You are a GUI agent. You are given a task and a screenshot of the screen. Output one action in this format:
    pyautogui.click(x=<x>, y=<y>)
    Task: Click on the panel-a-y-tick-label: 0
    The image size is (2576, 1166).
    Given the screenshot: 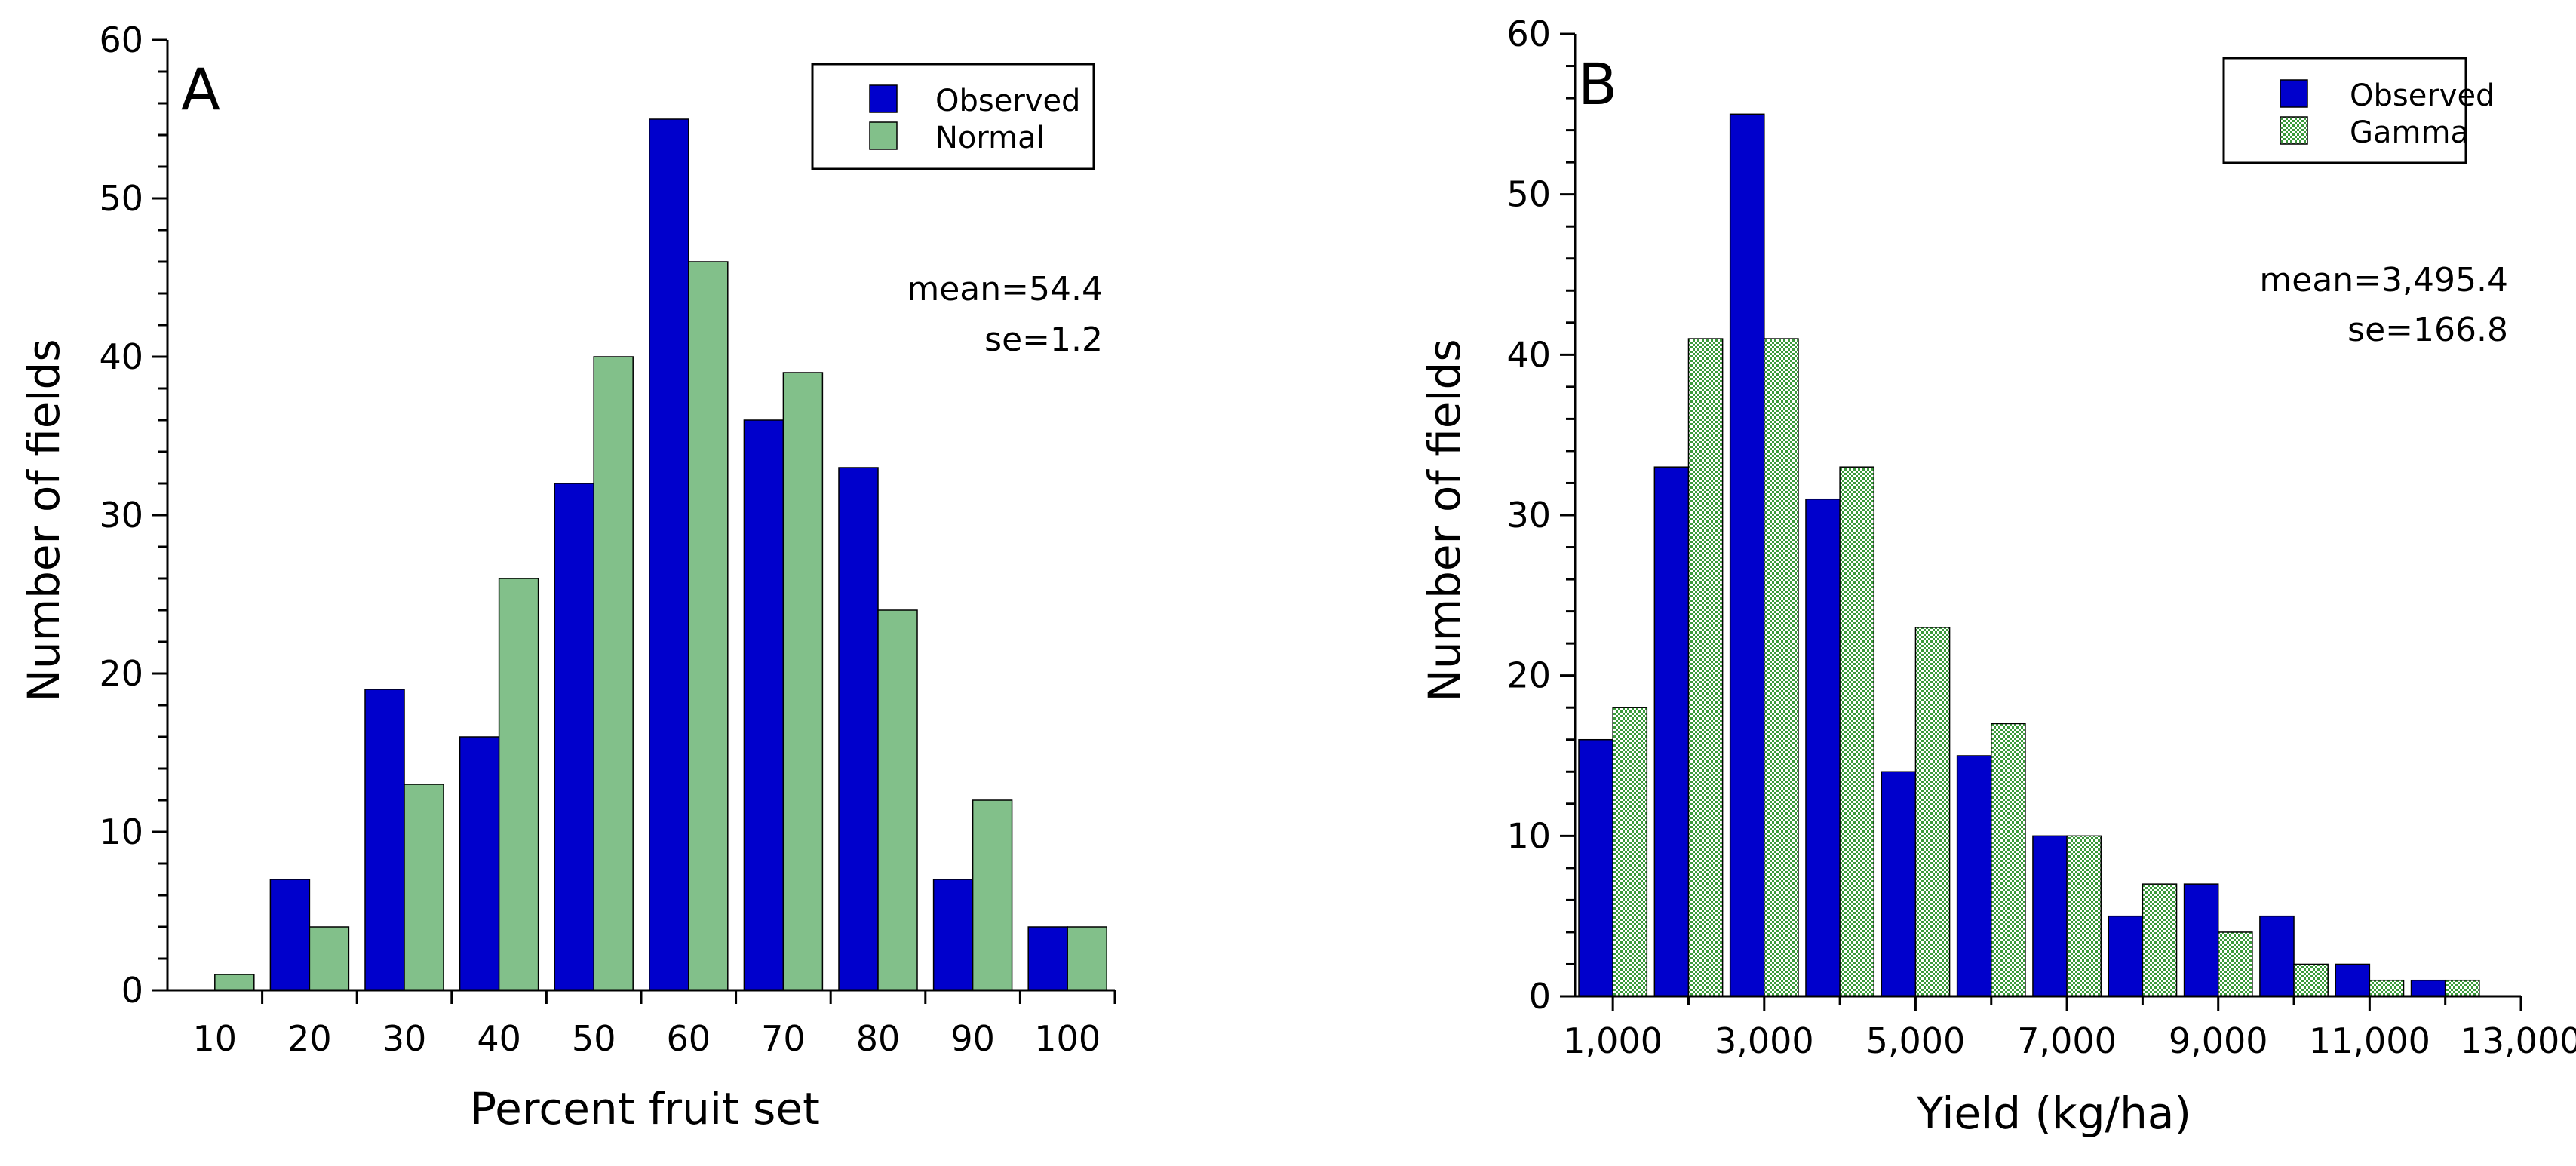 What is the action you would take?
    pyautogui.click(x=132, y=990)
    